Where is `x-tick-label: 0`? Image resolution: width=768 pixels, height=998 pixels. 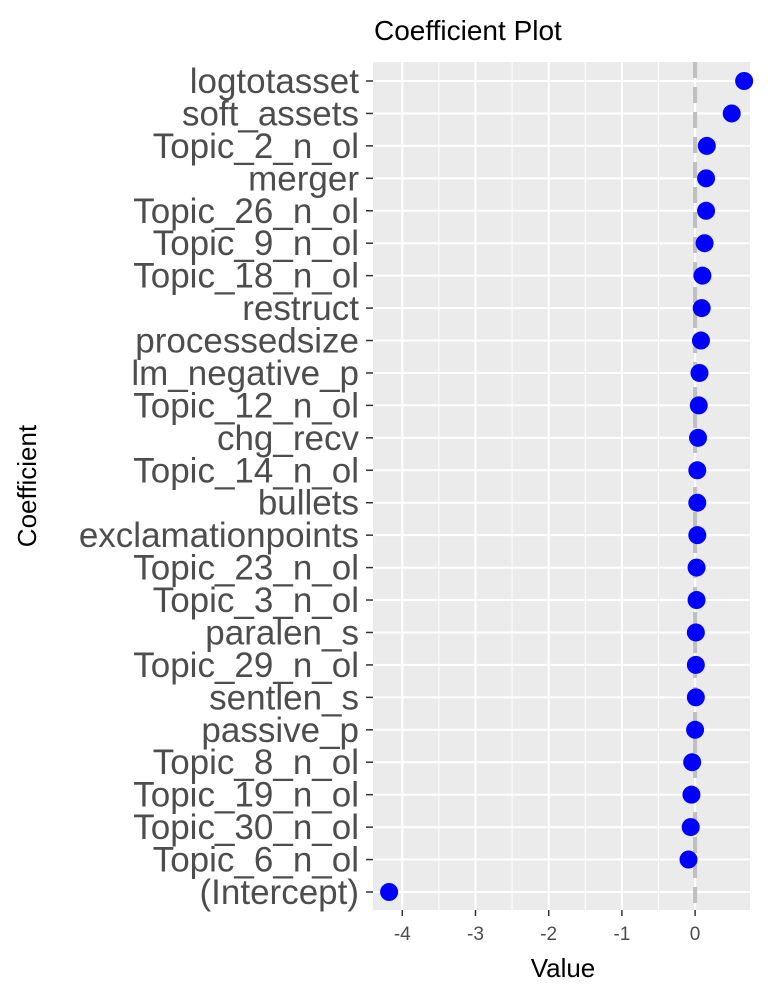 x-tick-label: 0 is located at coordinates (695, 934).